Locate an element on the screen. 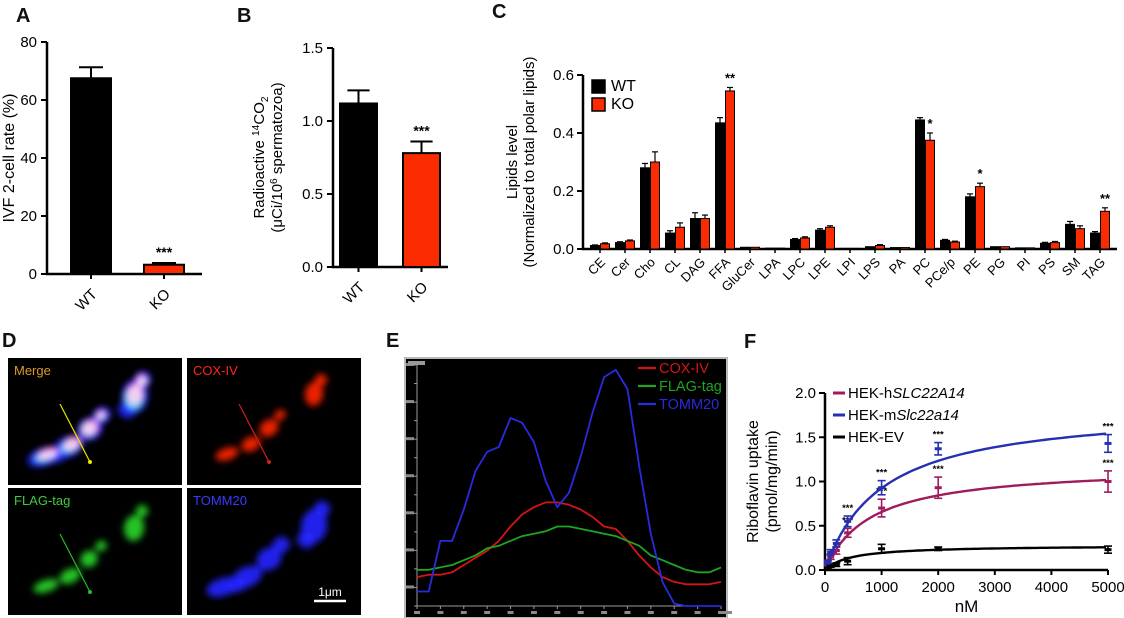 The height and width of the screenshot is (618, 1124). y-axis-title: IVF 2-cell rate (%) is located at coordinates (9, 158).